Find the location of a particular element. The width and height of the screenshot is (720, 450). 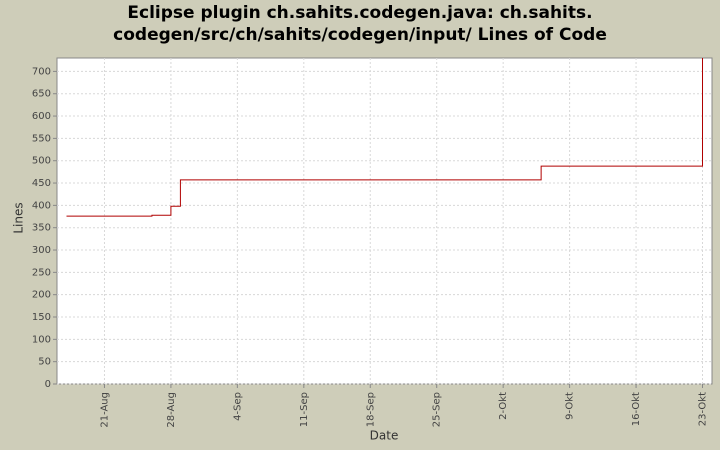

x-tick-label: 4-Sep is located at coordinates (237, 406).